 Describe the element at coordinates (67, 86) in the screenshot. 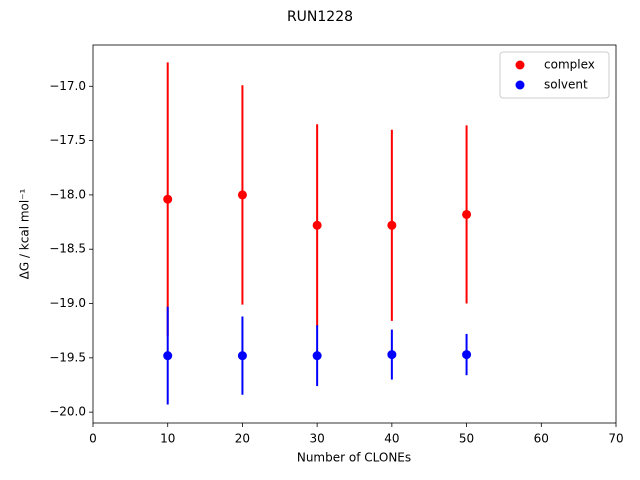

I see `y-tick-label: −17.0` at that location.